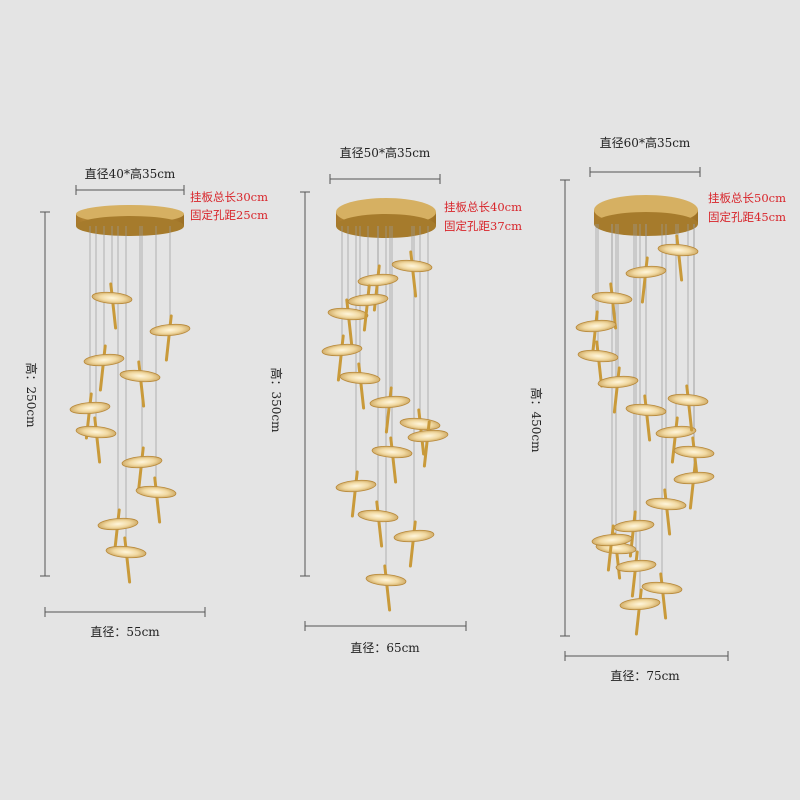 This screenshot has height=800, width=800. Describe the element at coordinates (45, 394) in the screenshot. I see `model-1-height-dimension-line` at that location.